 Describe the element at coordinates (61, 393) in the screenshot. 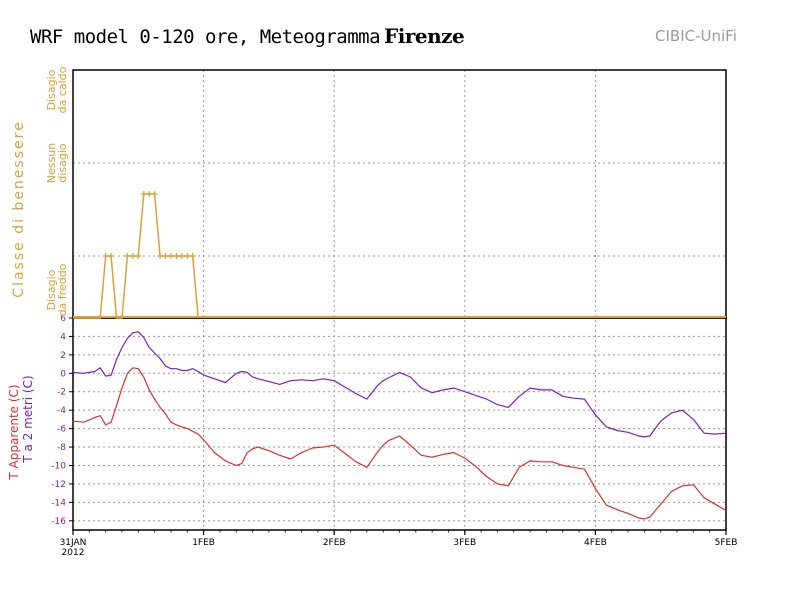

I see `y-tick-label: -2` at that location.